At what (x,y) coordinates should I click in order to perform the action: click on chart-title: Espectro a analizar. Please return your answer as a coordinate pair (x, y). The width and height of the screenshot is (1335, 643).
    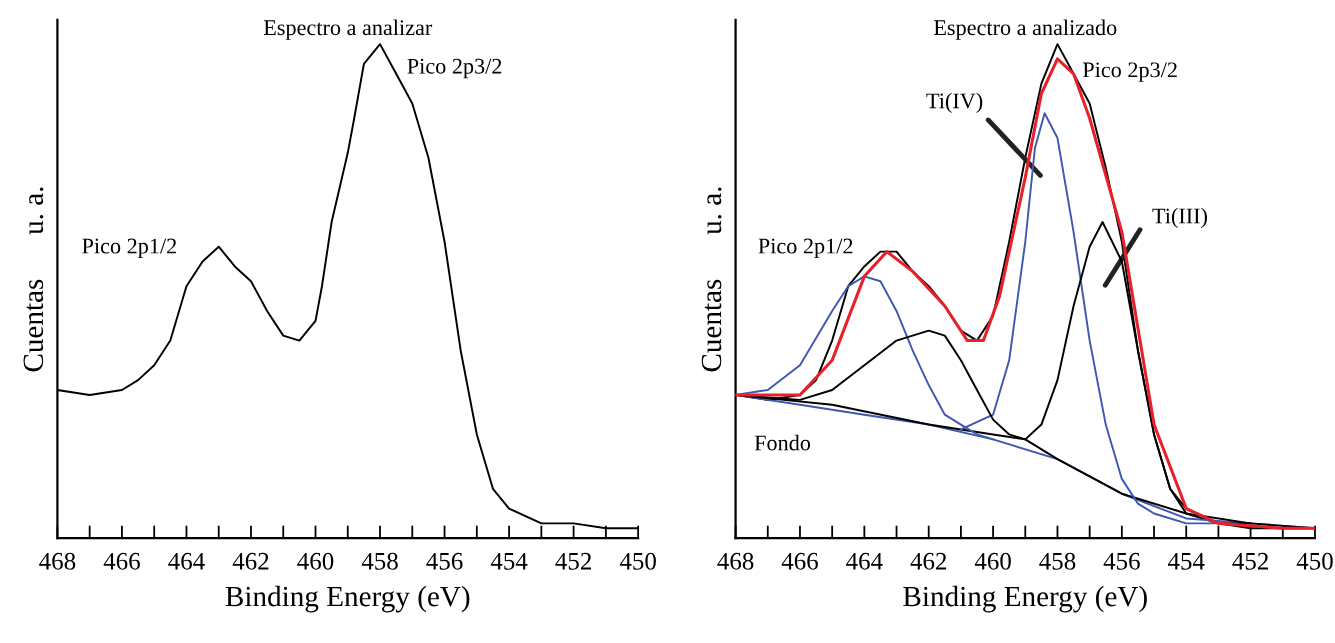
    Looking at the image, I should click on (348, 29).